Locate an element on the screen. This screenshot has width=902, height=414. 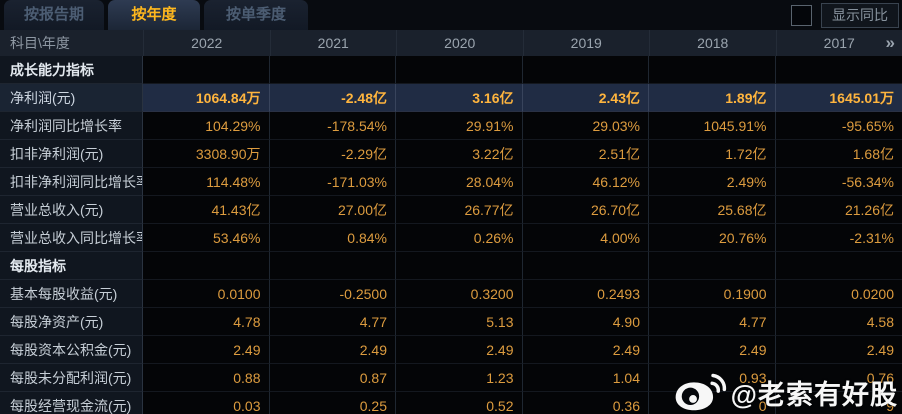
value-cell: 25.68亿 is located at coordinates (712, 210).